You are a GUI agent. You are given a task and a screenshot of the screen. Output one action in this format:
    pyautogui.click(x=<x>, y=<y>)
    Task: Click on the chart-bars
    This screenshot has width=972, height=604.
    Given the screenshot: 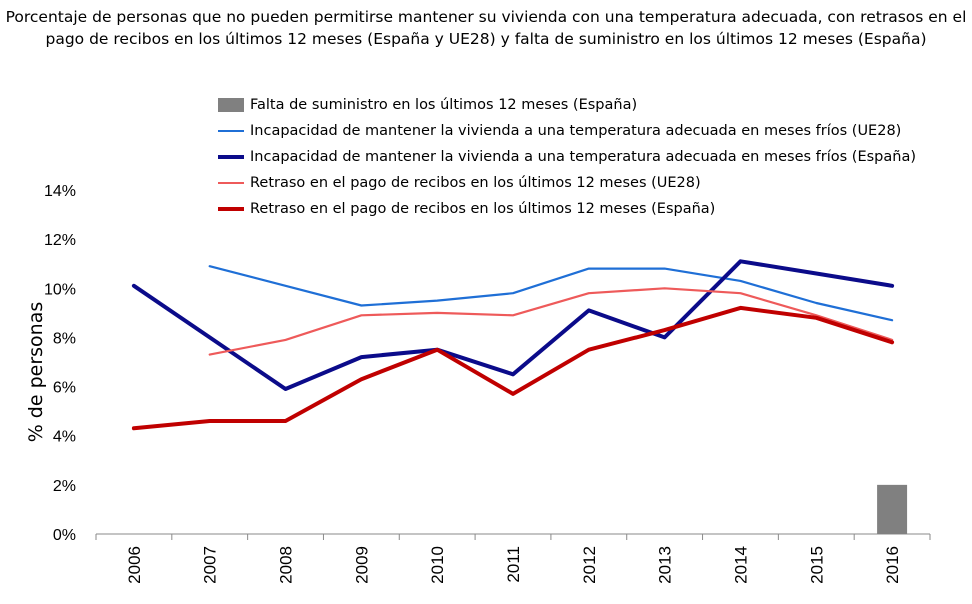 What is the action you would take?
    pyautogui.click(x=892, y=509)
    